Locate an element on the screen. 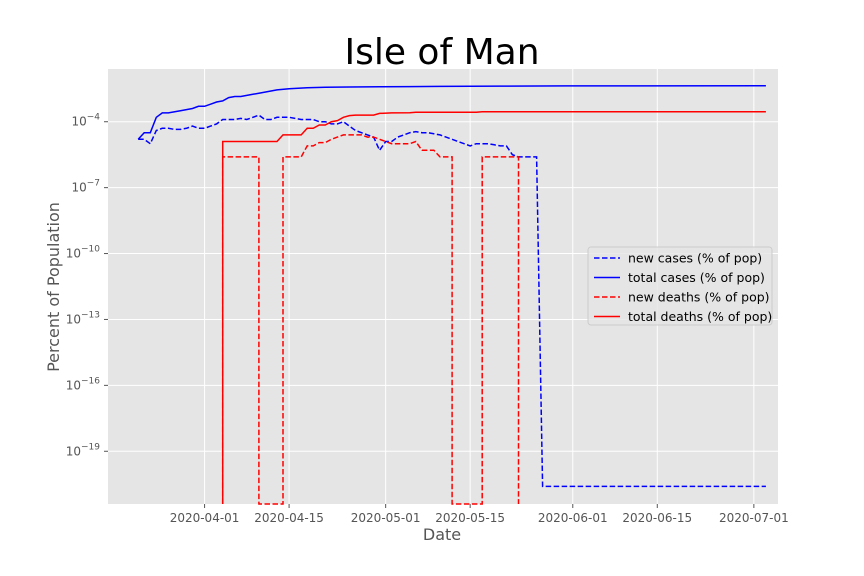 This screenshot has height=576, width=864. legend-label: new deaths (% of pop) is located at coordinates (699, 297).